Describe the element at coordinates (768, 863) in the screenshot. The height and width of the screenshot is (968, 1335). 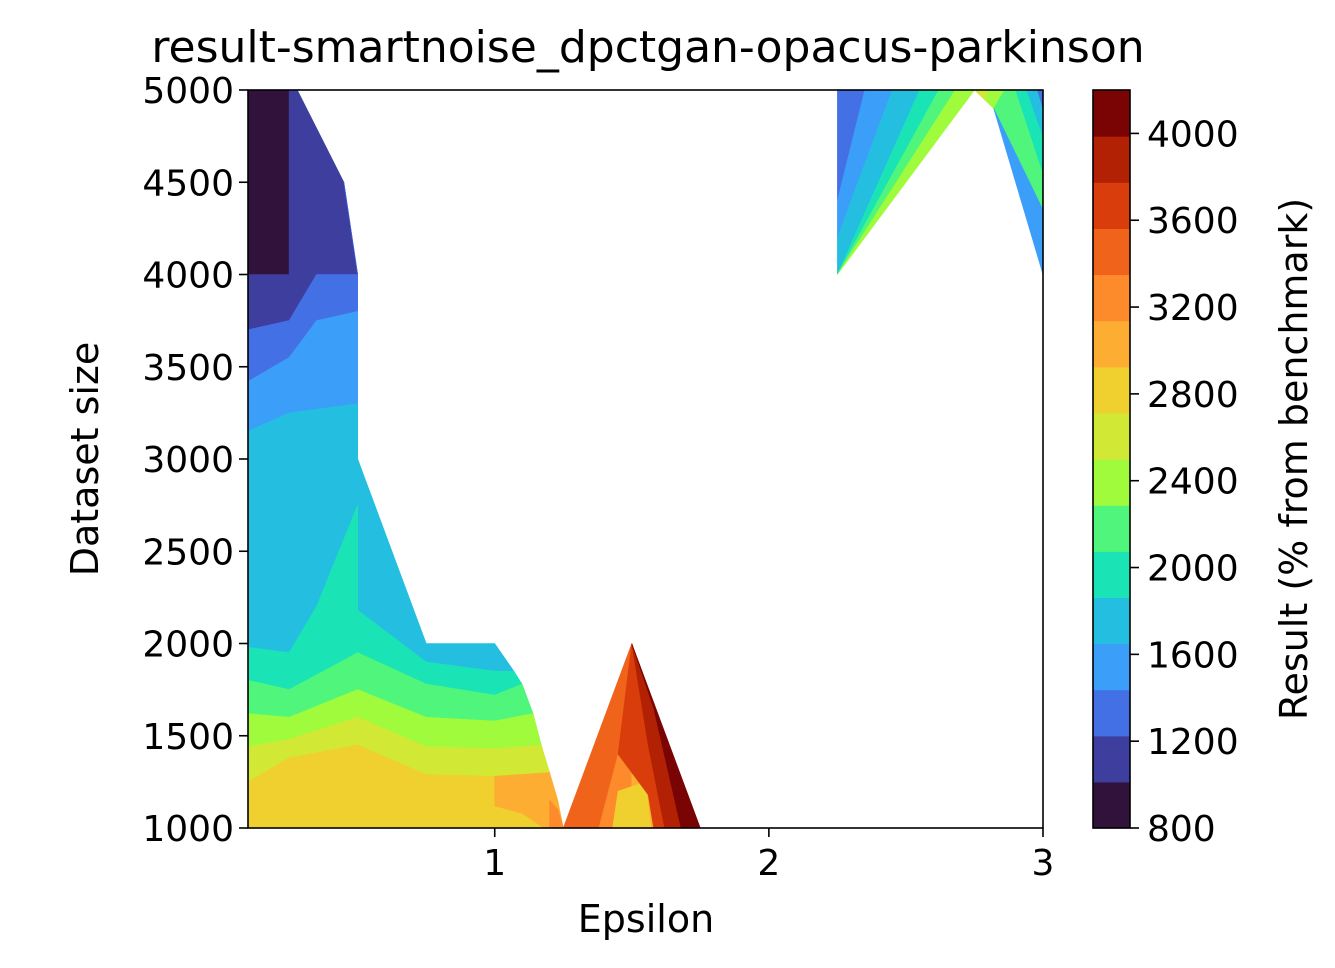
I see `x-tick-label: 2` at that location.